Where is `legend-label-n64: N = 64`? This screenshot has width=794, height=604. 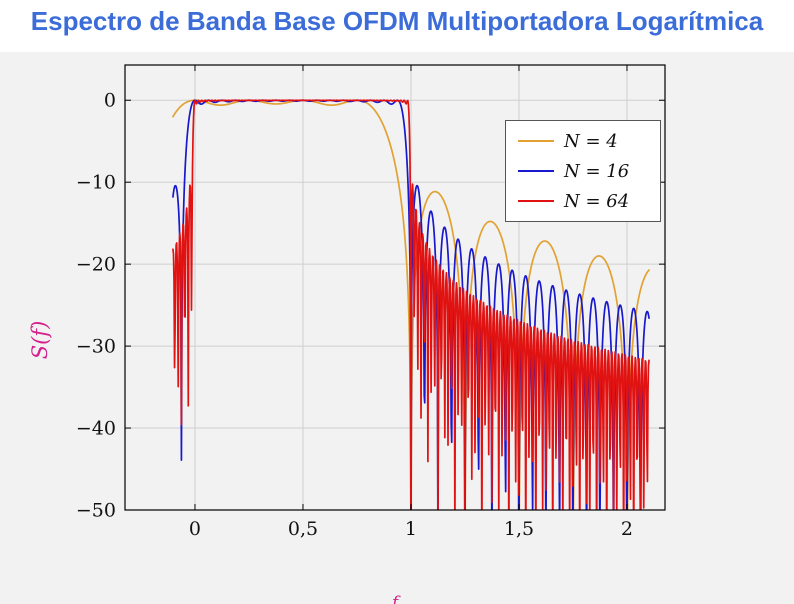 legend-label-n64: N = 64 is located at coordinates (597, 201).